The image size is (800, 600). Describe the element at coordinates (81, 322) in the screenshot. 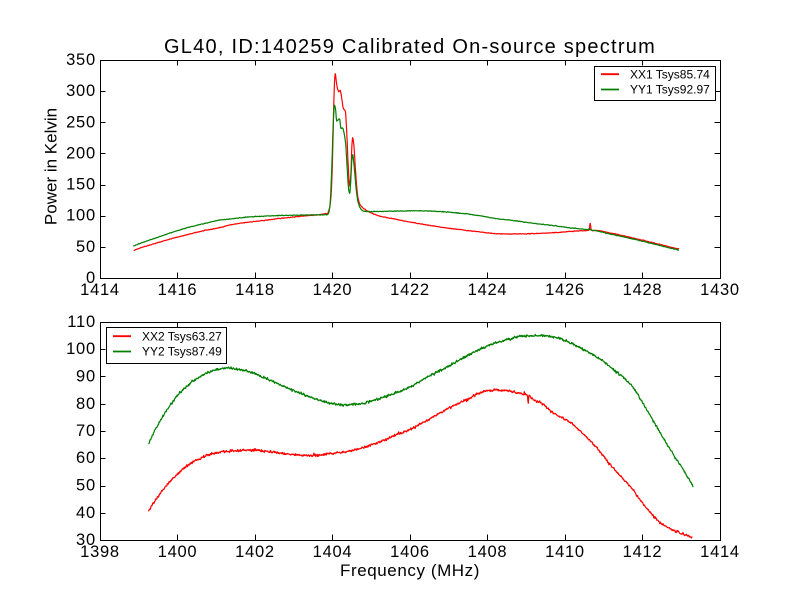

I see `svg-text: 110` at that location.